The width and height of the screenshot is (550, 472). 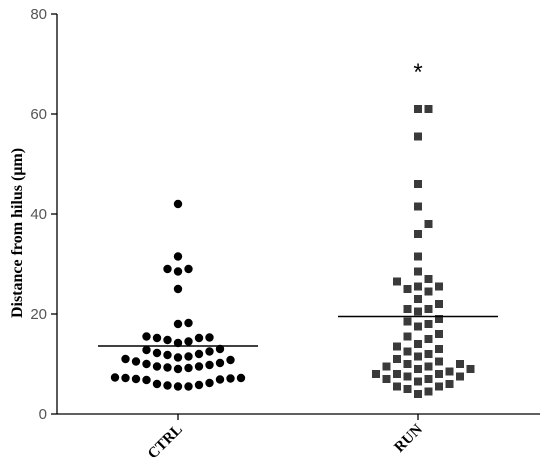 I want to click on y-axis: 0 20 40 60 80, so click(x=44, y=214).